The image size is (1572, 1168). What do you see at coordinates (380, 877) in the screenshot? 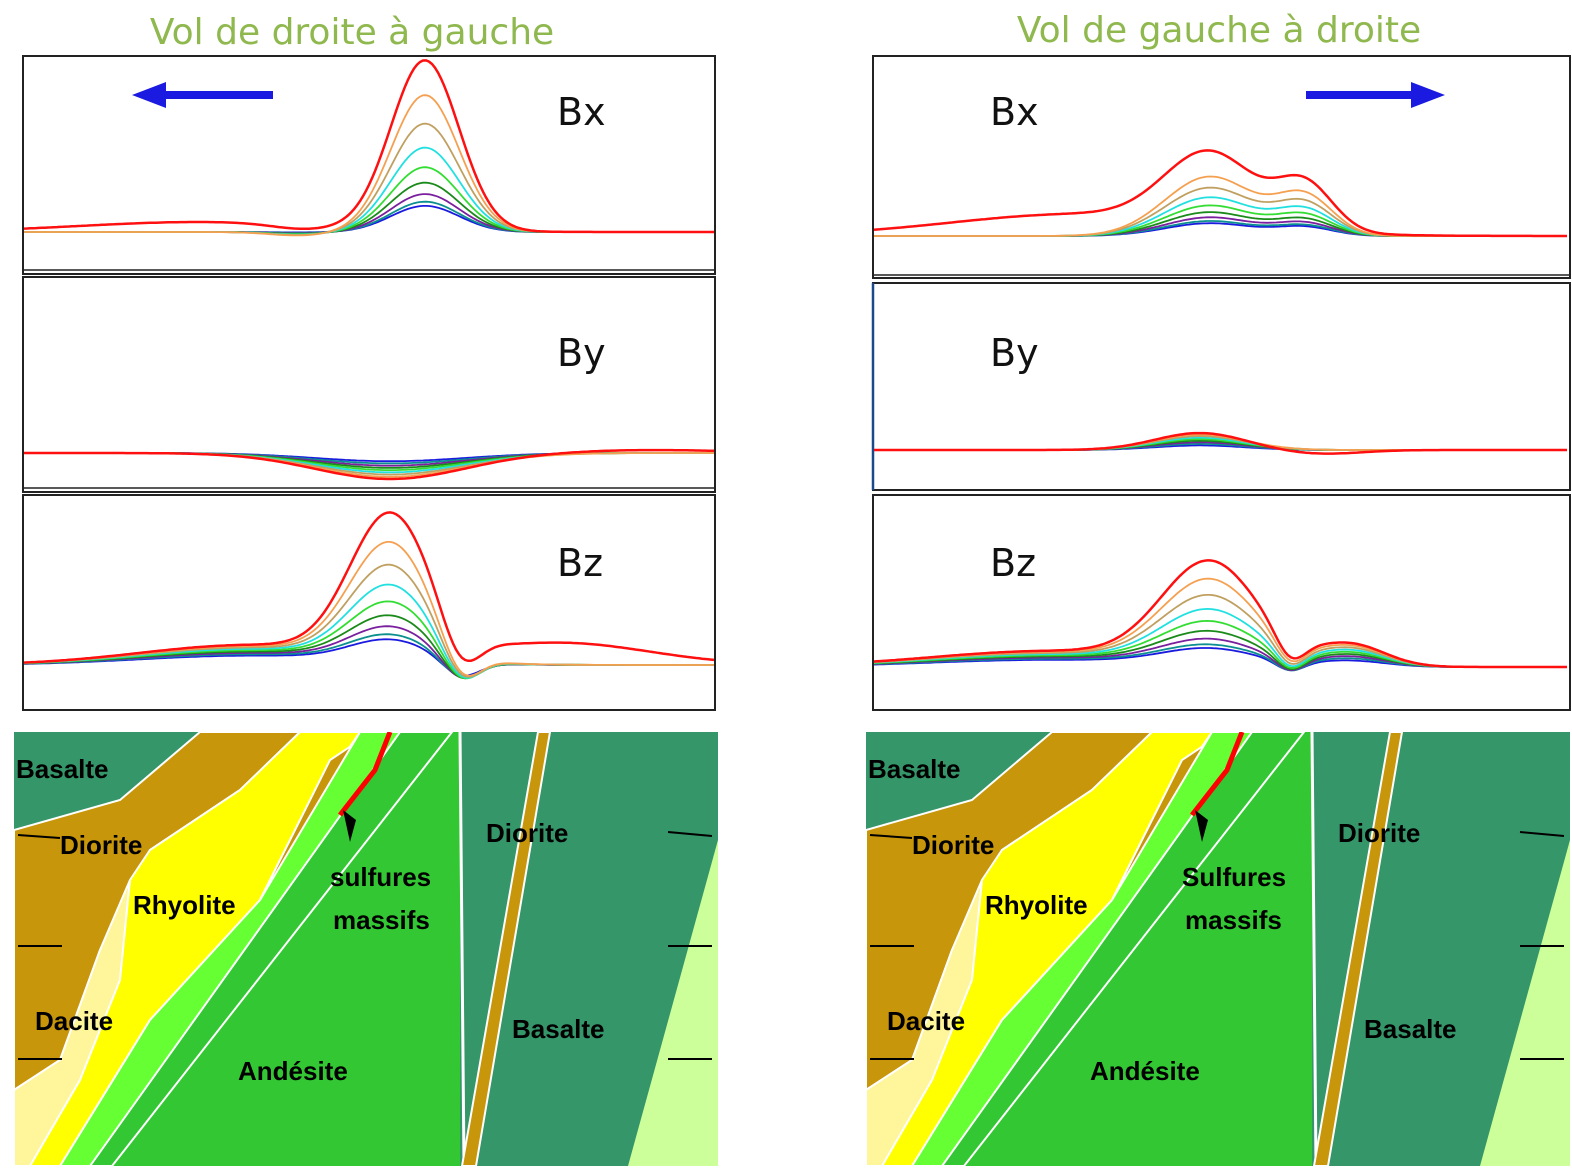
I see `label-sulfures: sulfures` at bounding box center [380, 877].